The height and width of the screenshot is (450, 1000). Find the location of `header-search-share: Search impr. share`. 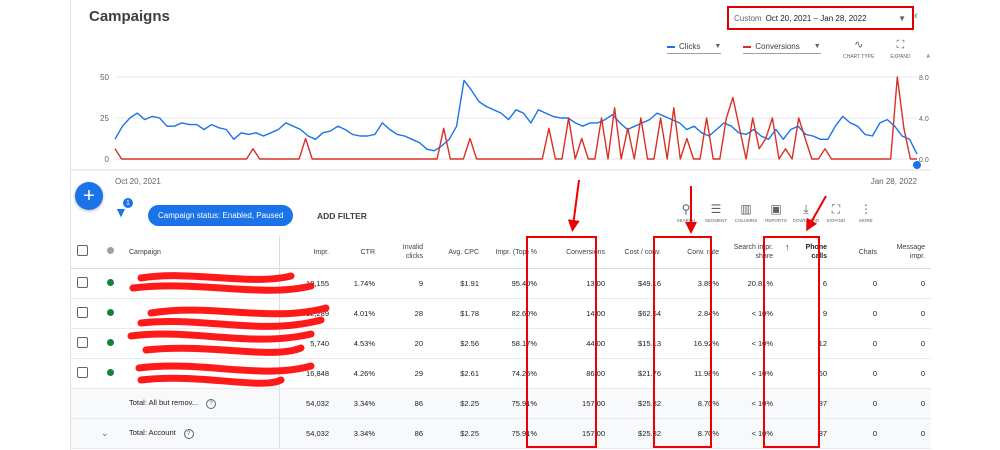

header-search-share: Search impr. share is located at coordinates (752, 252).